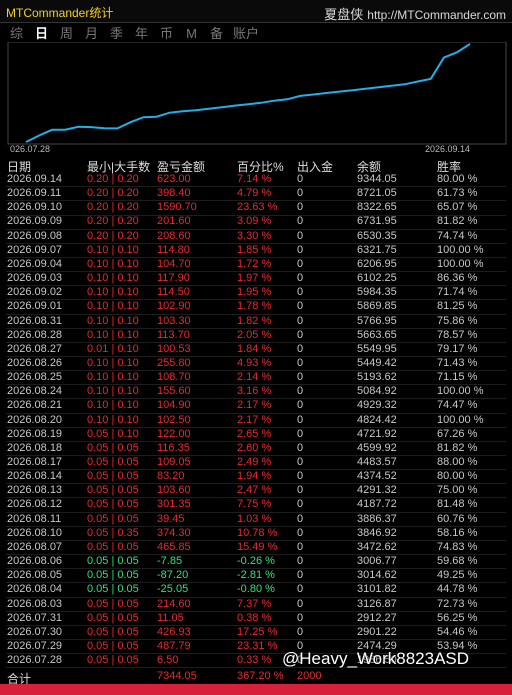 This screenshot has height=695, width=512. What do you see at coordinates (377, 504) in the screenshot?
I see `cell-balance: 4187.72` at bounding box center [377, 504].